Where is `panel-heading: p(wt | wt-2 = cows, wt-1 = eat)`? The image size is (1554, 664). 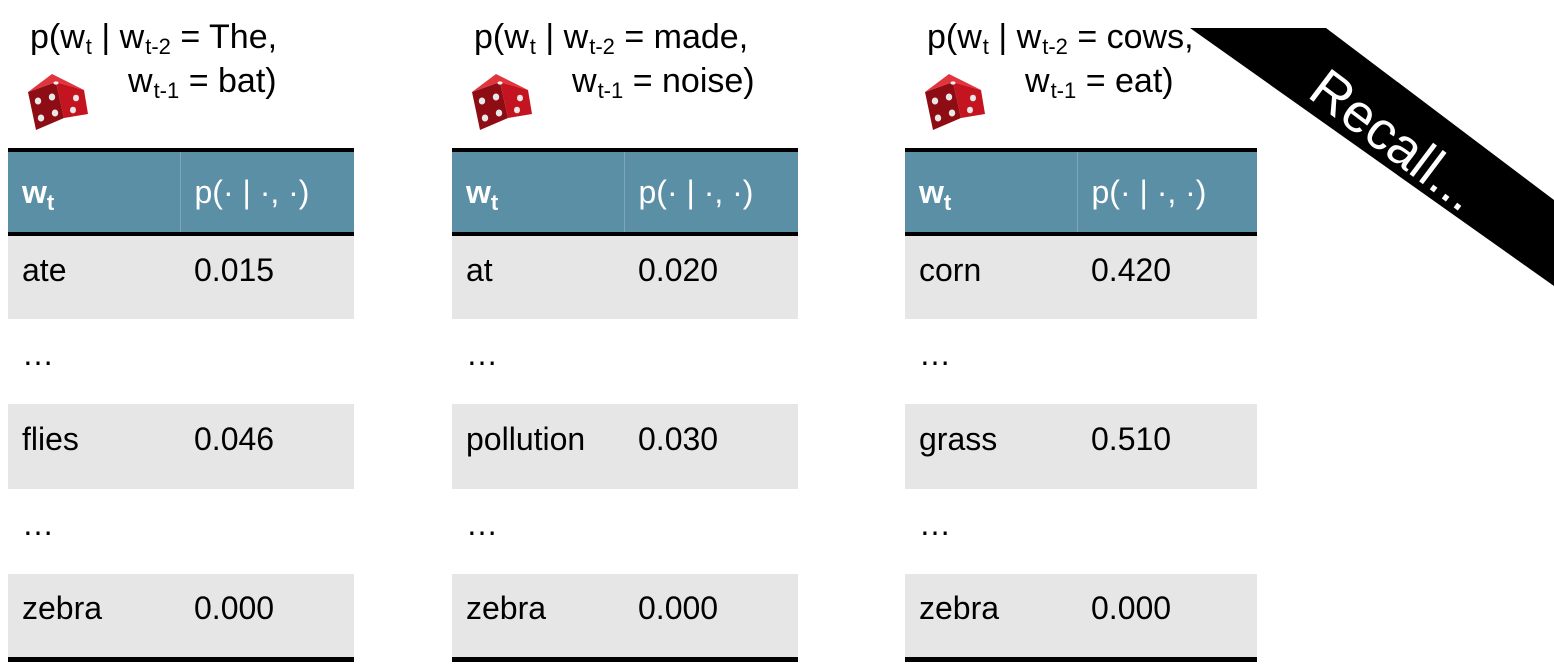
panel-heading: p(wt | wt-2 = cows, wt-1 = eat) is located at coordinates (1081, 74).